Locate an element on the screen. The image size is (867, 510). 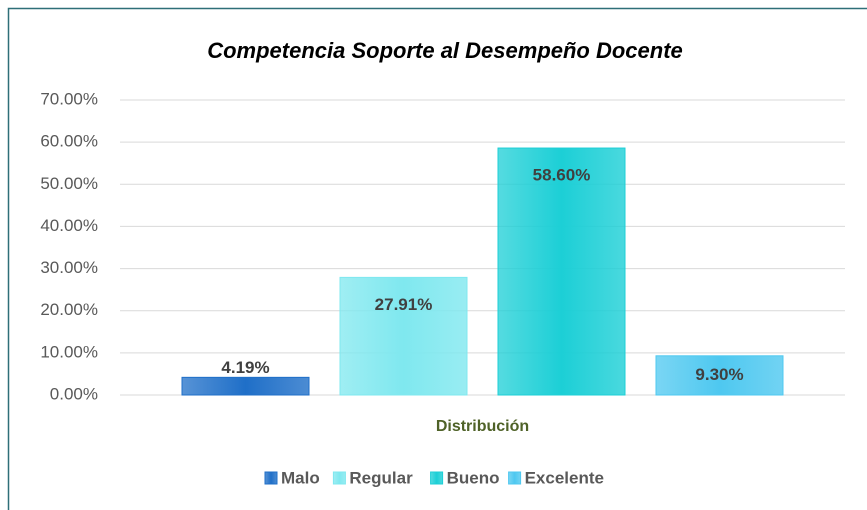
data-label: 9.30% is located at coordinates (719, 374).